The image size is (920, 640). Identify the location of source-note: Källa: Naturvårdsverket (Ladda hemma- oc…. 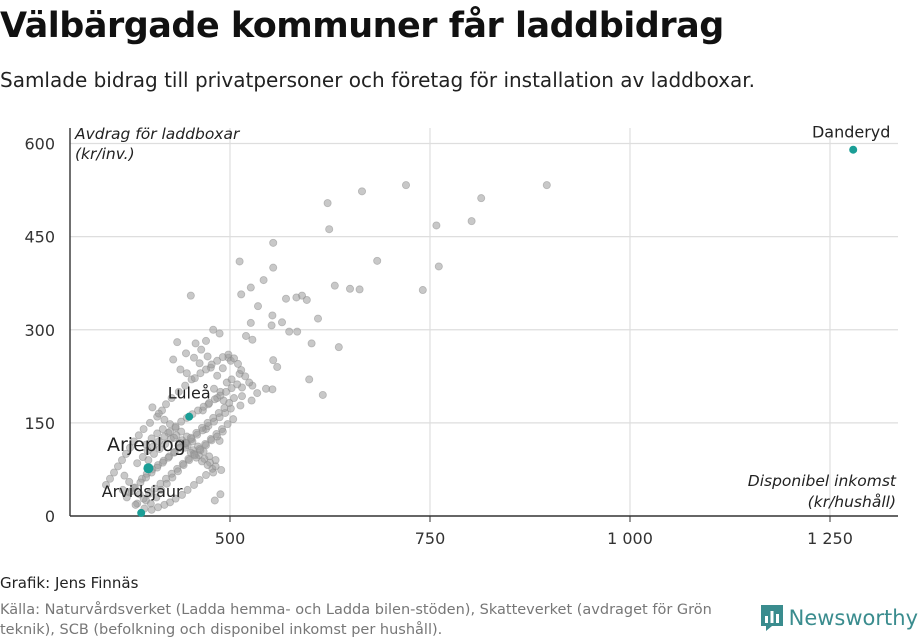
(356, 620).